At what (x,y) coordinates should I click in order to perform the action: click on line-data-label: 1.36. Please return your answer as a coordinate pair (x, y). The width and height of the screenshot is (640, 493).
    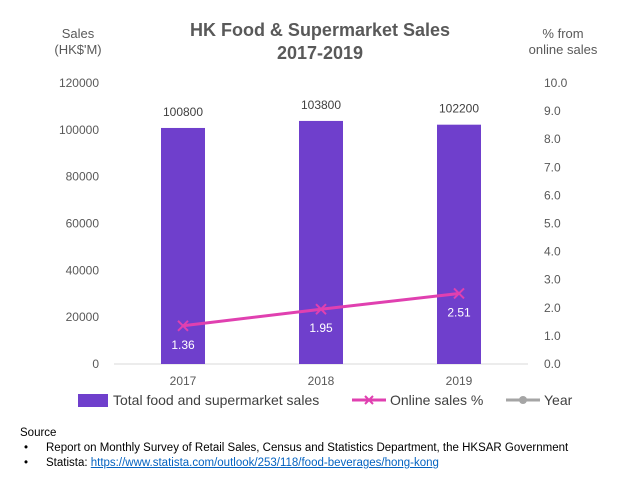
    Looking at the image, I should click on (183, 345).